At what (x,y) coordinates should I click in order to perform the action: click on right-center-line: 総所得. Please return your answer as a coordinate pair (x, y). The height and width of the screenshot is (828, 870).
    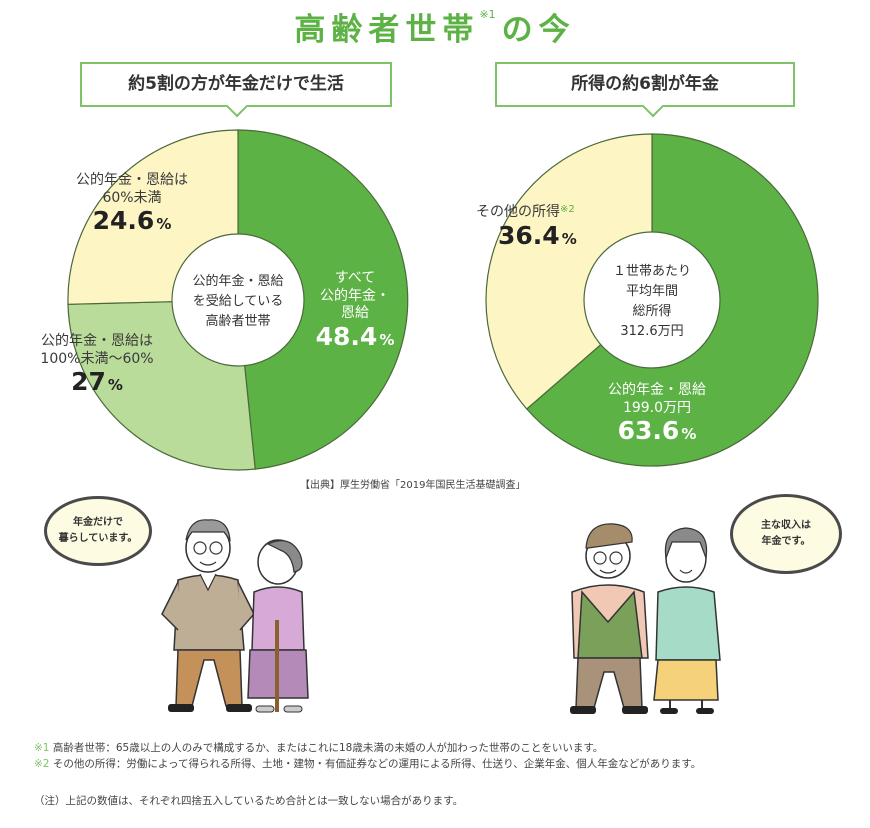
    Looking at the image, I should click on (652, 312).